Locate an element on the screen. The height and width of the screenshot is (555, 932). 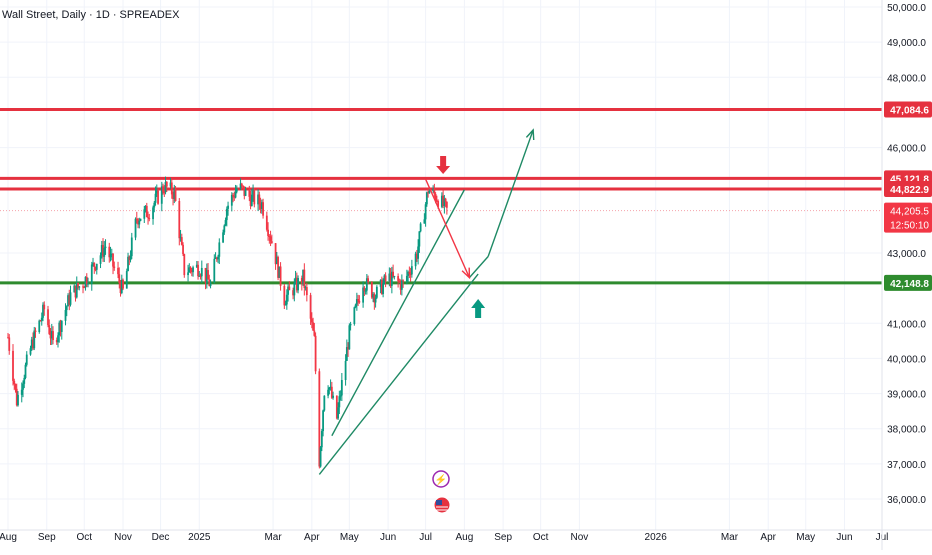
y-tick-label: 48,000.0 is located at coordinates (906, 78).